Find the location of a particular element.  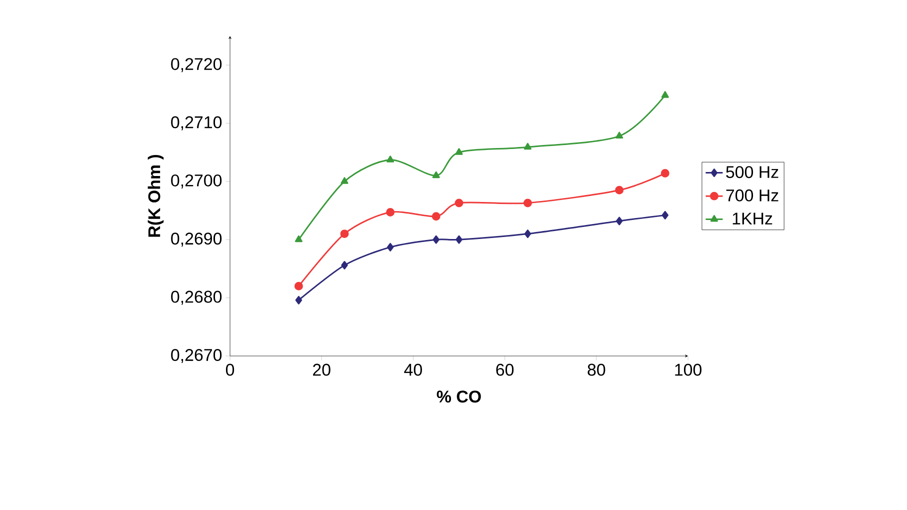

x-tick-label: 80 is located at coordinates (597, 370).